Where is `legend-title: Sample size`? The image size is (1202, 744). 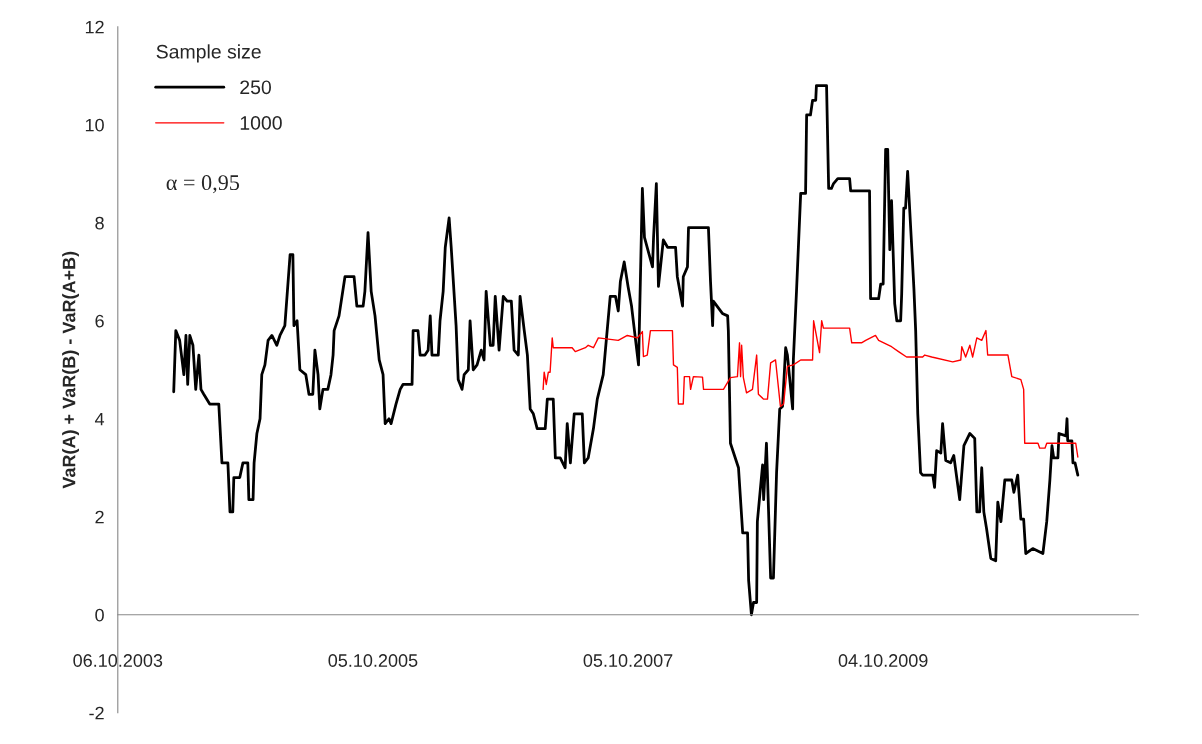 legend-title: Sample size is located at coordinates (208, 53).